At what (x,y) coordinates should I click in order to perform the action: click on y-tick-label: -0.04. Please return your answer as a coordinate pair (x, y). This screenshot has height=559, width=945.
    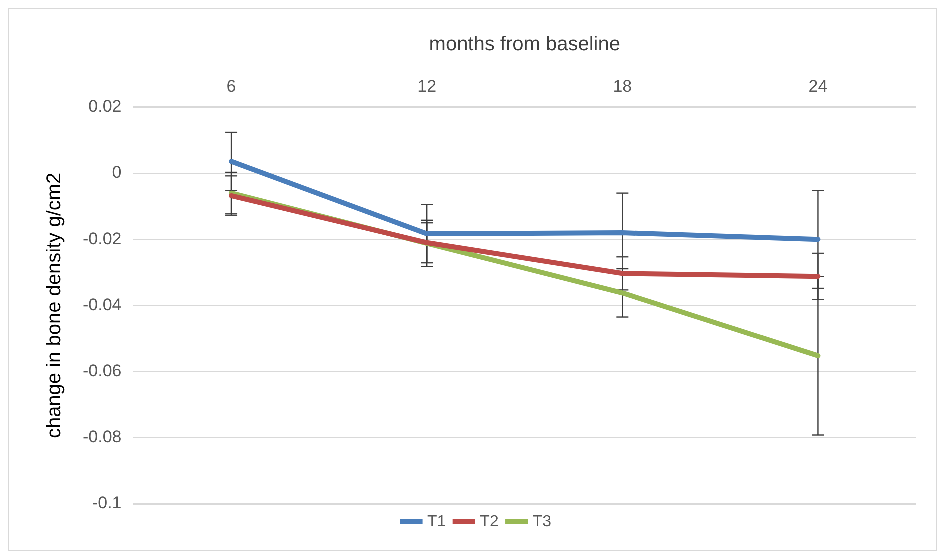
    Looking at the image, I should click on (102, 304).